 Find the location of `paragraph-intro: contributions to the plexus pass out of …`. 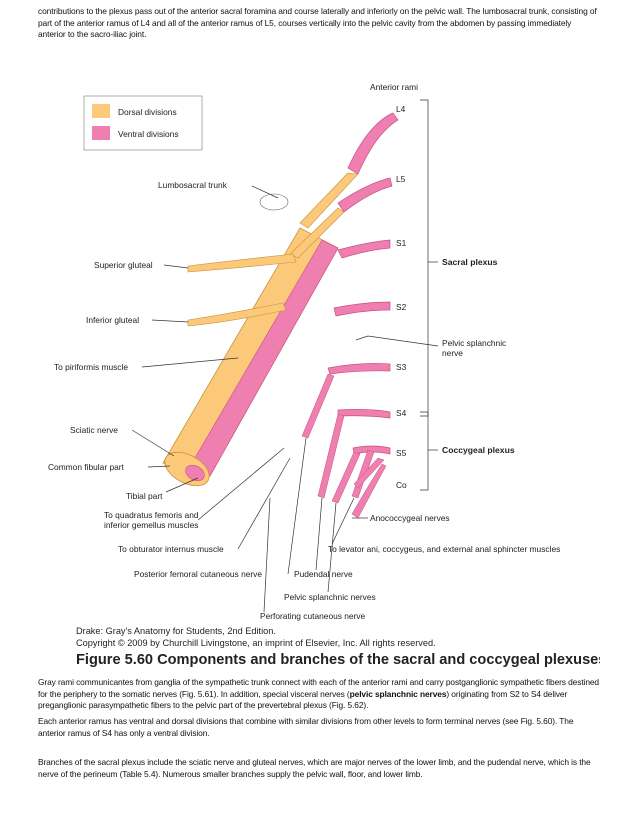

paragraph-intro: contributions to the plexus pass out of … is located at coordinates (317, 23).